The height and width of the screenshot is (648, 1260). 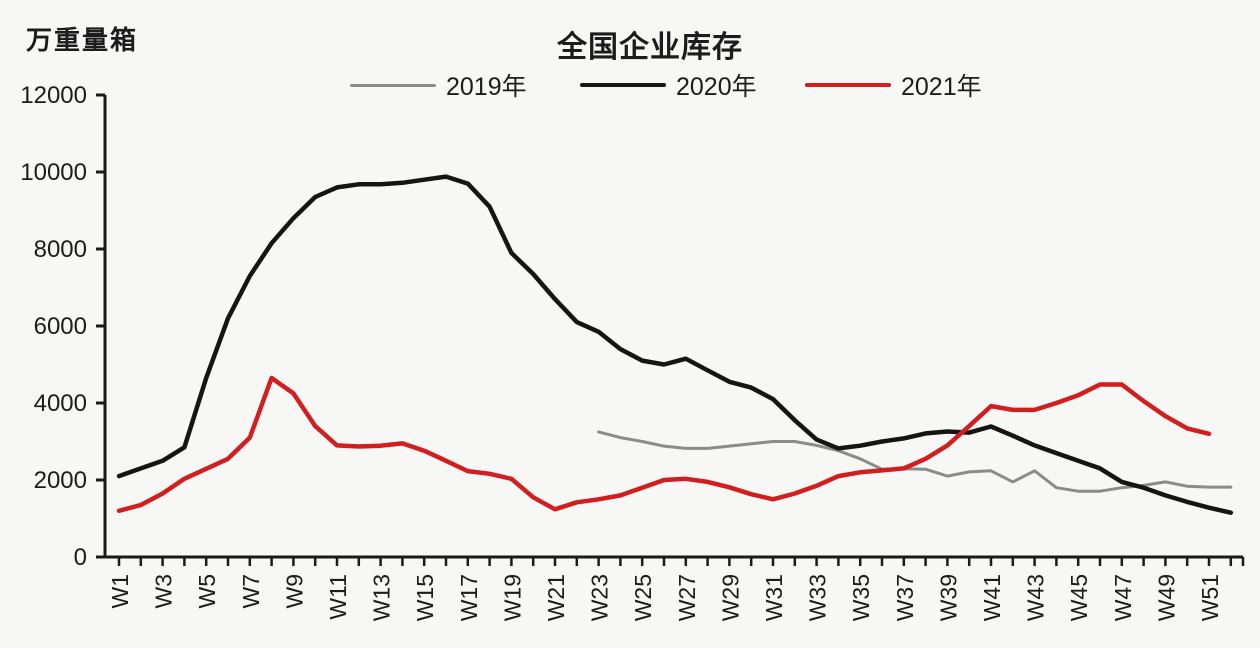 What do you see at coordinates (80, 557) in the screenshot?
I see `y-tick-label: 0` at bounding box center [80, 557].